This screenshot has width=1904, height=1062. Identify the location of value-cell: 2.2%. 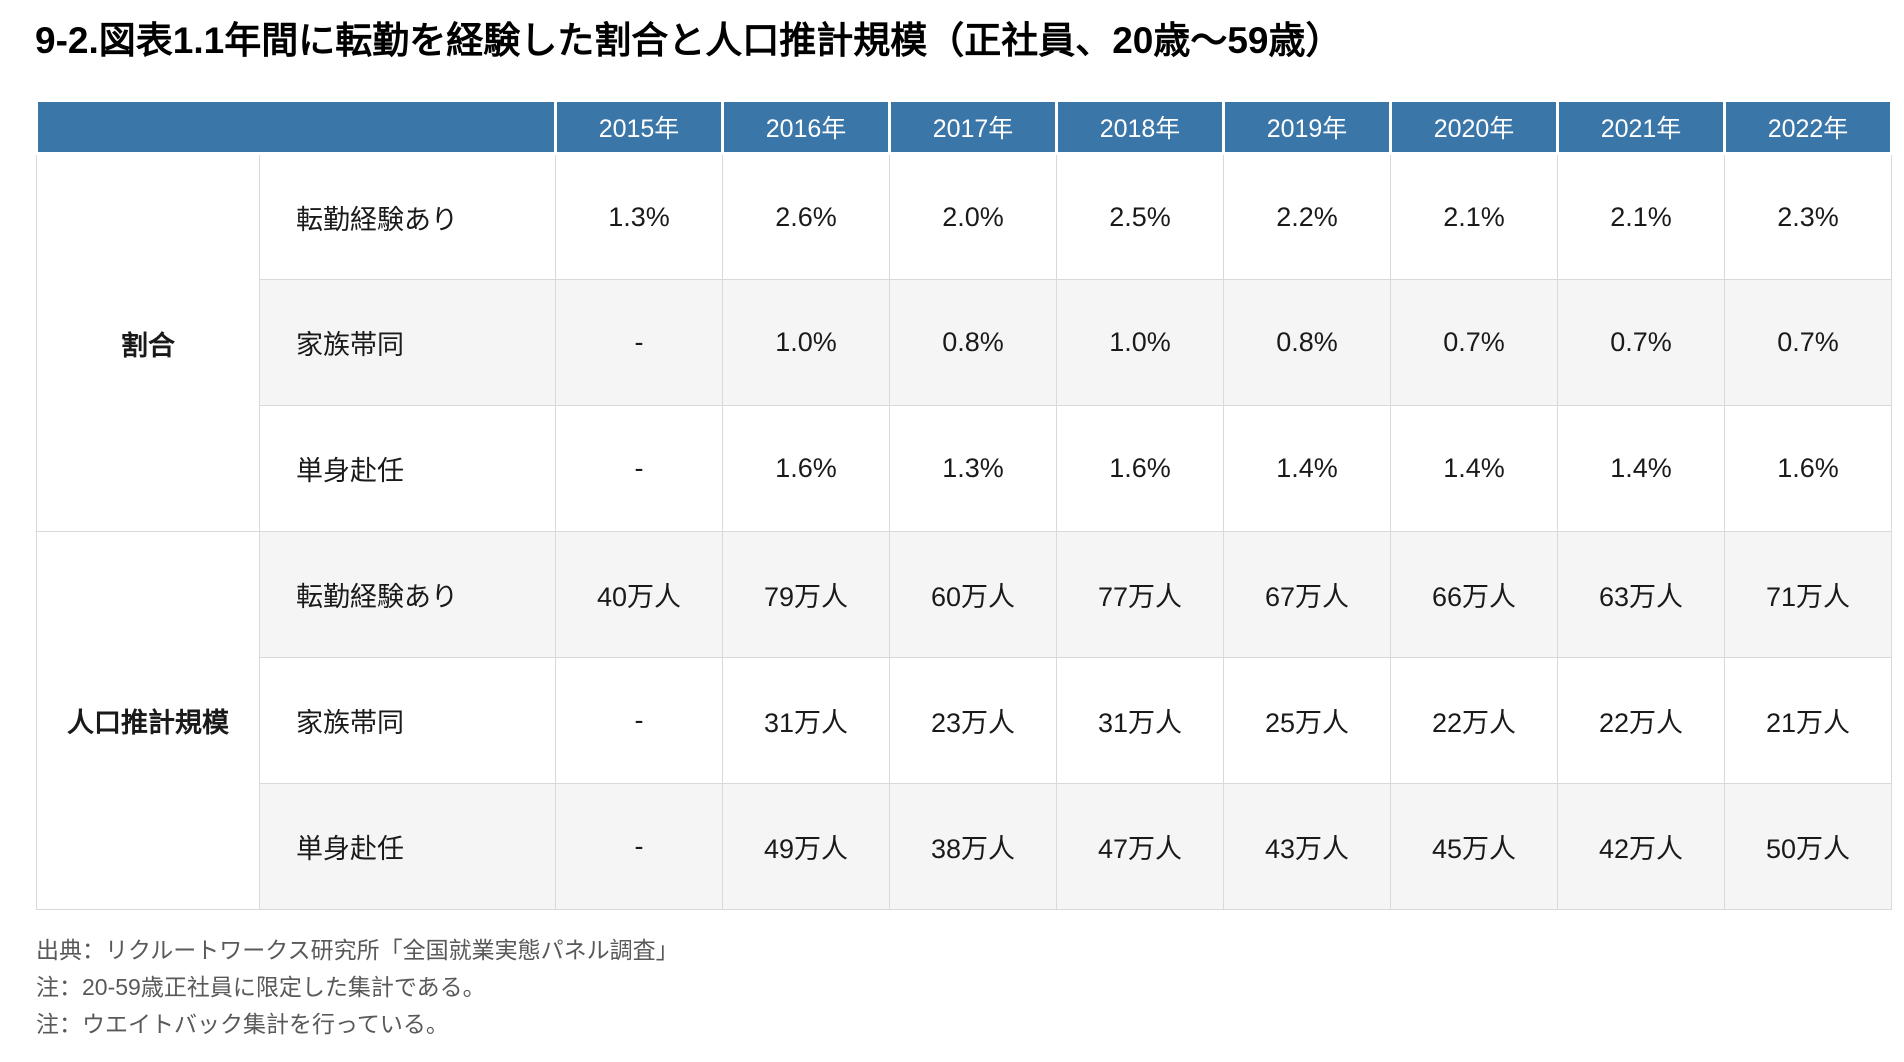
(1307, 216).